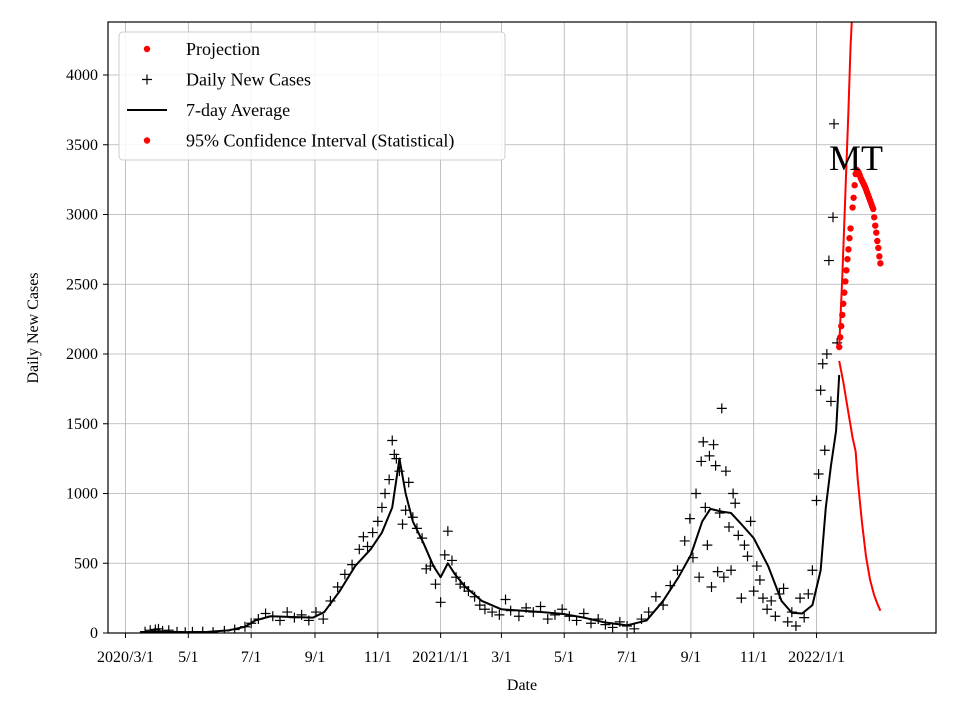  What do you see at coordinates (501, 657) in the screenshot?
I see `x-tick-label: 3/1` at bounding box center [501, 657].